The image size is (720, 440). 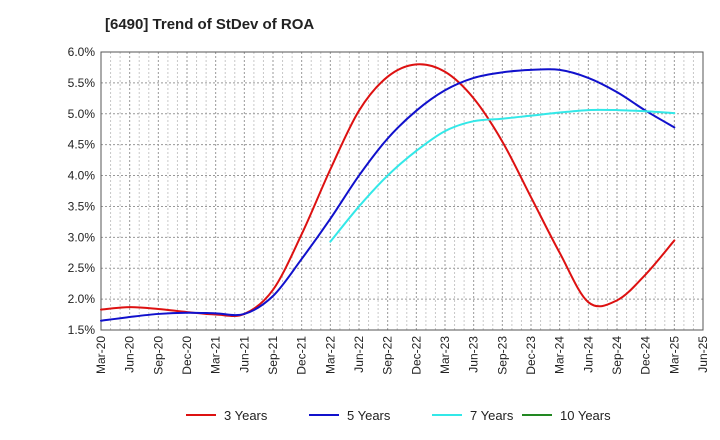 What do you see at coordinates (187, 355) in the screenshot?
I see `x-tick-label: Dec-20` at bounding box center [187, 355].